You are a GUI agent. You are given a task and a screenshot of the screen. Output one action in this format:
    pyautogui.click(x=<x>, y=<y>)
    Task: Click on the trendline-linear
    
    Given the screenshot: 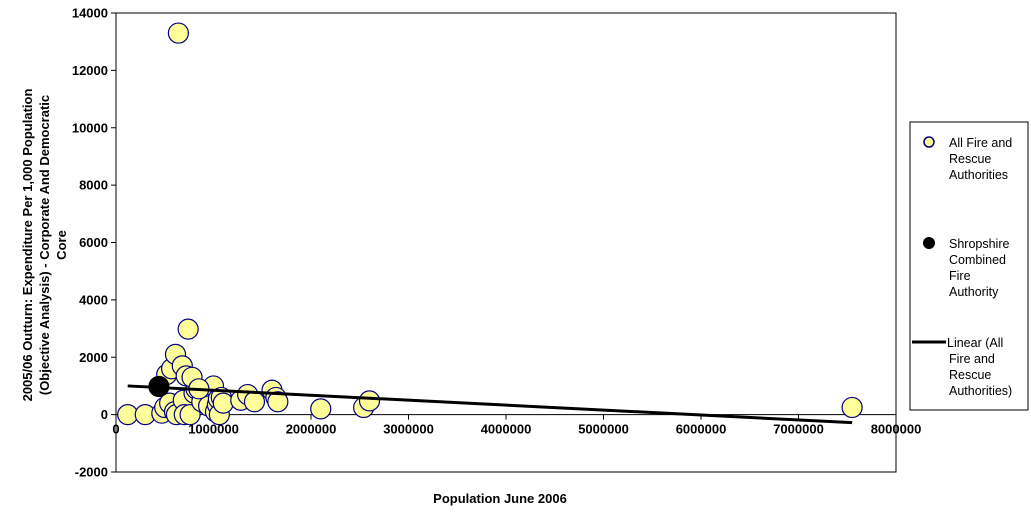 What is the action you would take?
    pyautogui.click(x=490, y=404)
    